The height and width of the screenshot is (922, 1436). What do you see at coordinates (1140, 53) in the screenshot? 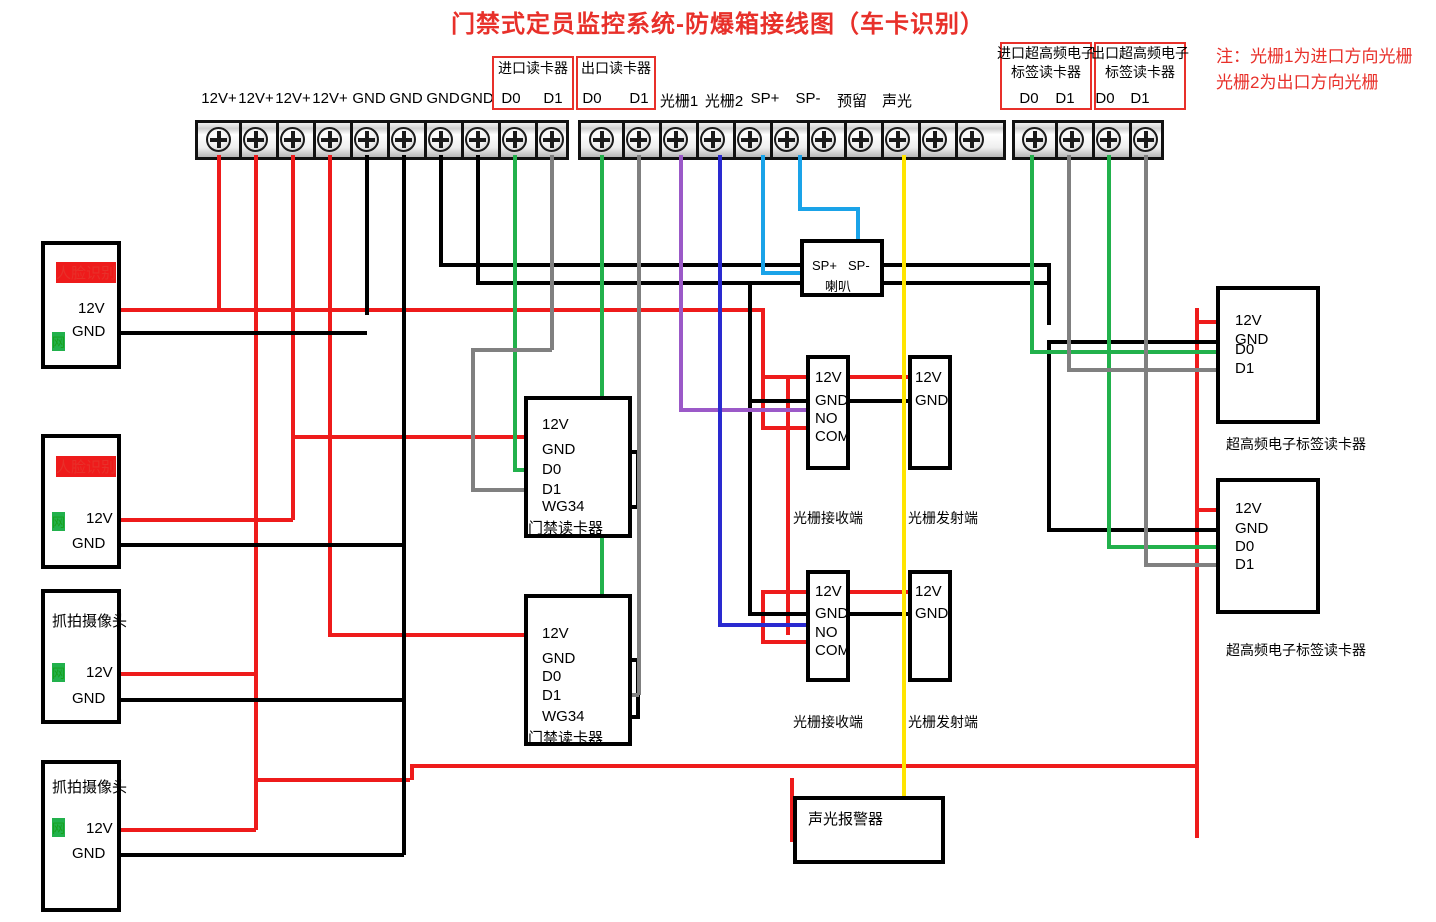
I see `group-caption-exit-uhf-1: 出口超高频电子` at bounding box center [1140, 53].